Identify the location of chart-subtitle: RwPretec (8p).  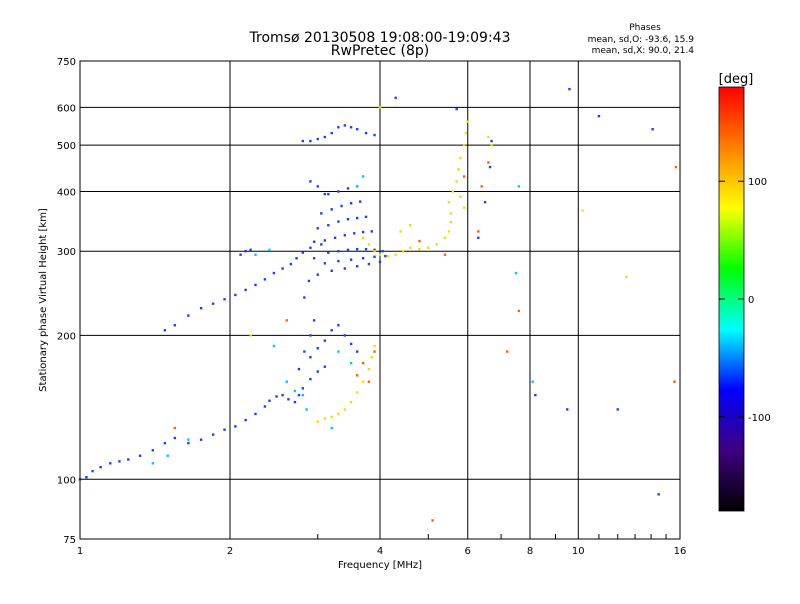
(380, 51).